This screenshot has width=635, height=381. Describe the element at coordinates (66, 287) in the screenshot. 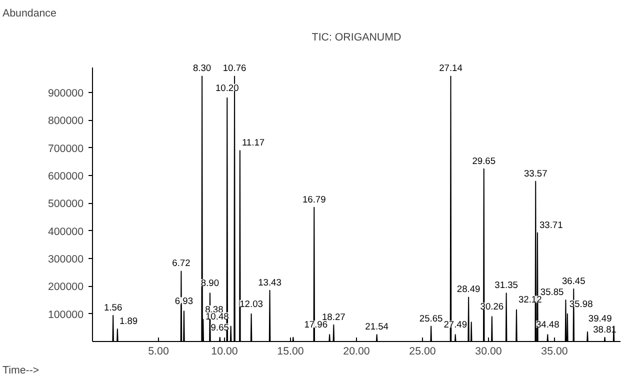

I see `y-tick-label: 200000` at that location.